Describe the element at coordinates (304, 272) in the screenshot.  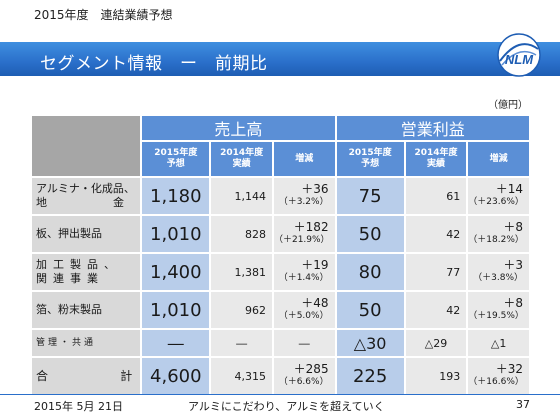
I see `sales-change-cell: ＋19 （＋1.4%）` at that location.